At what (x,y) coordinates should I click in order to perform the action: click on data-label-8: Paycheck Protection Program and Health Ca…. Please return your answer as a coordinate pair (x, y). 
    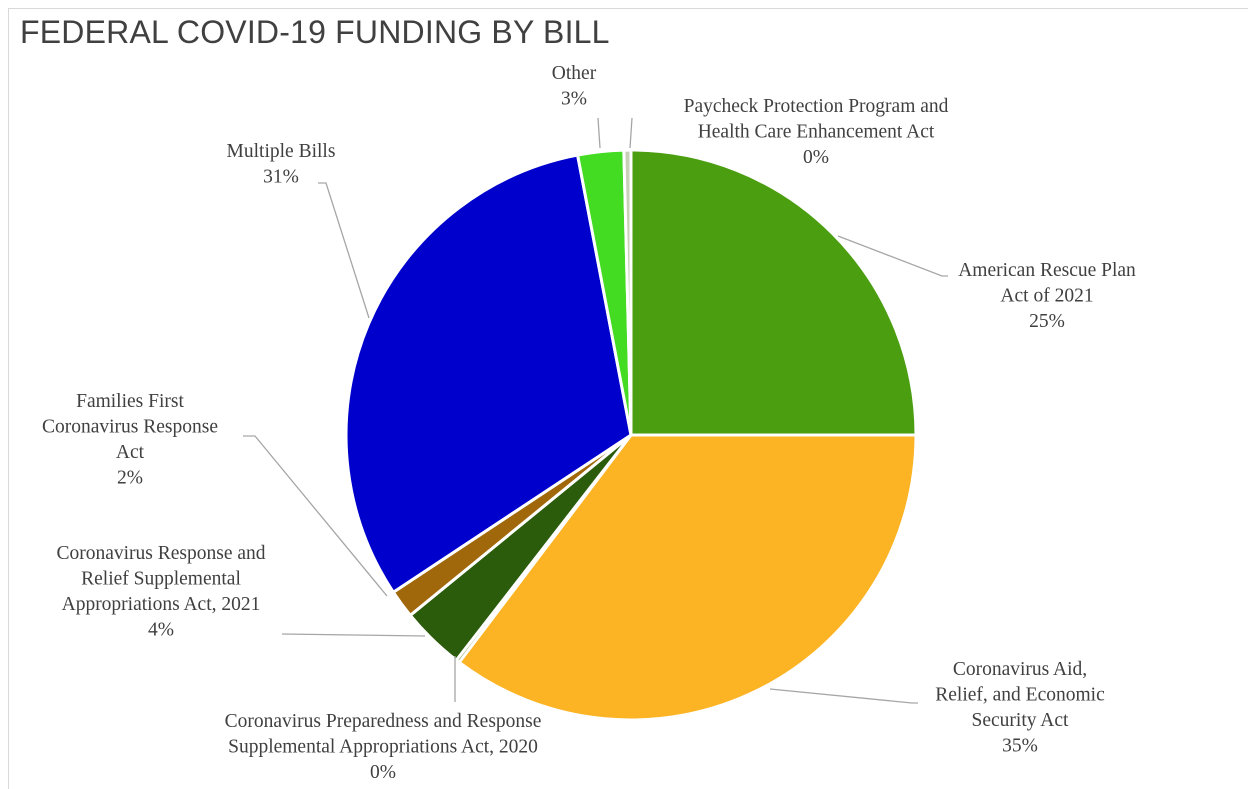
    Looking at the image, I should click on (816, 132).